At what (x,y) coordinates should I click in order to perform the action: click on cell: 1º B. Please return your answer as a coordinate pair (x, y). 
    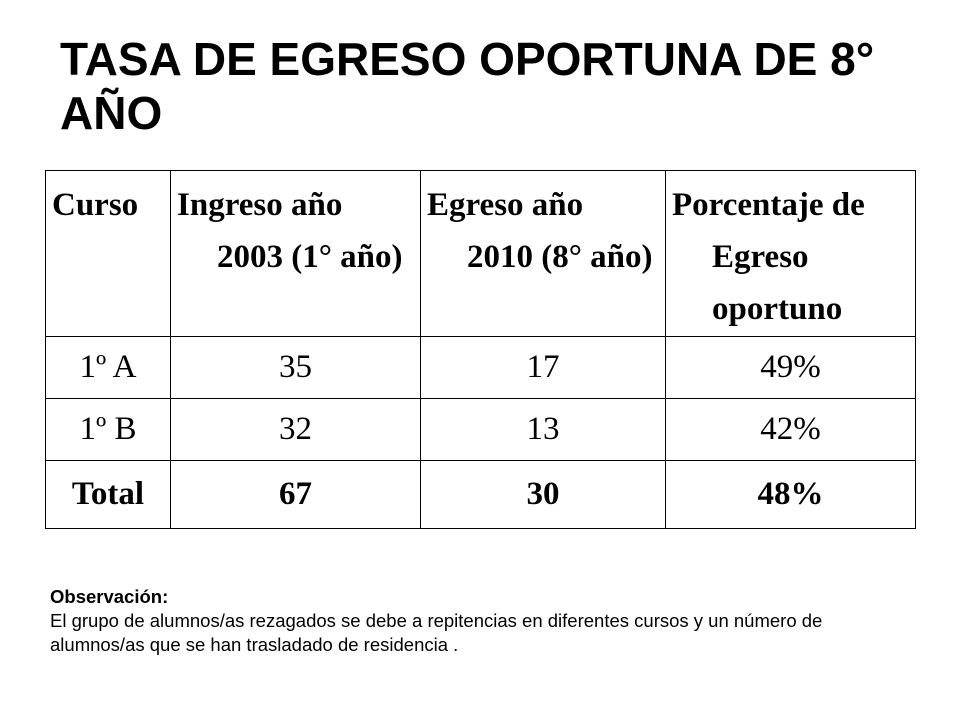
    Looking at the image, I should click on (108, 429).